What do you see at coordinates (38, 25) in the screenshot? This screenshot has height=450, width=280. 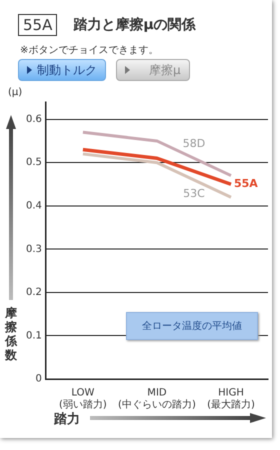 I see `text: 55A` at bounding box center [38, 25].